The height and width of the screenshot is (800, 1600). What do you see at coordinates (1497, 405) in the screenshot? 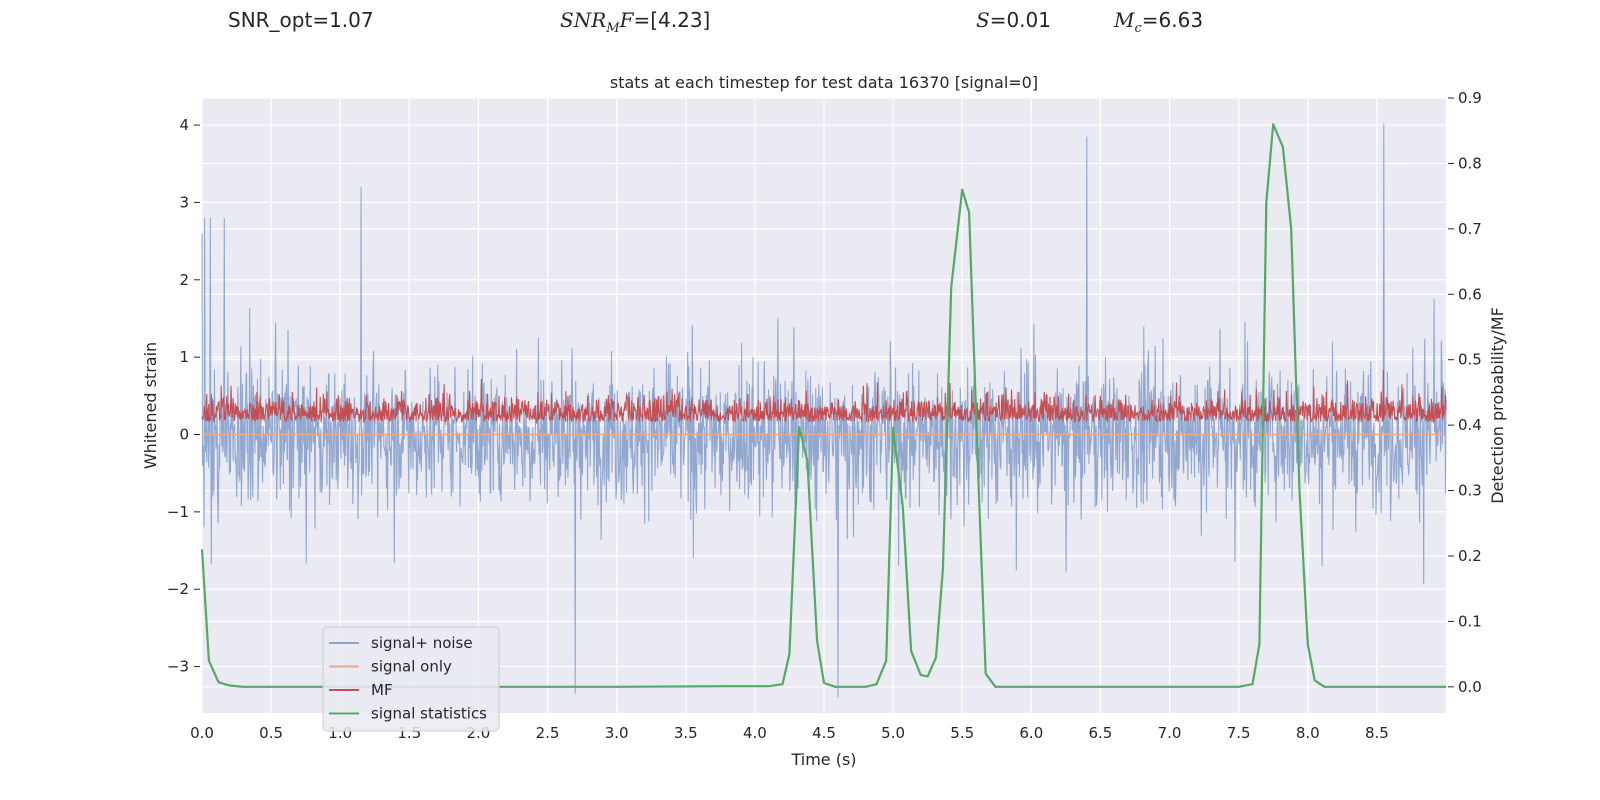
I see `y2-axis-label: Detection probability/MF` at bounding box center [1497, 405].